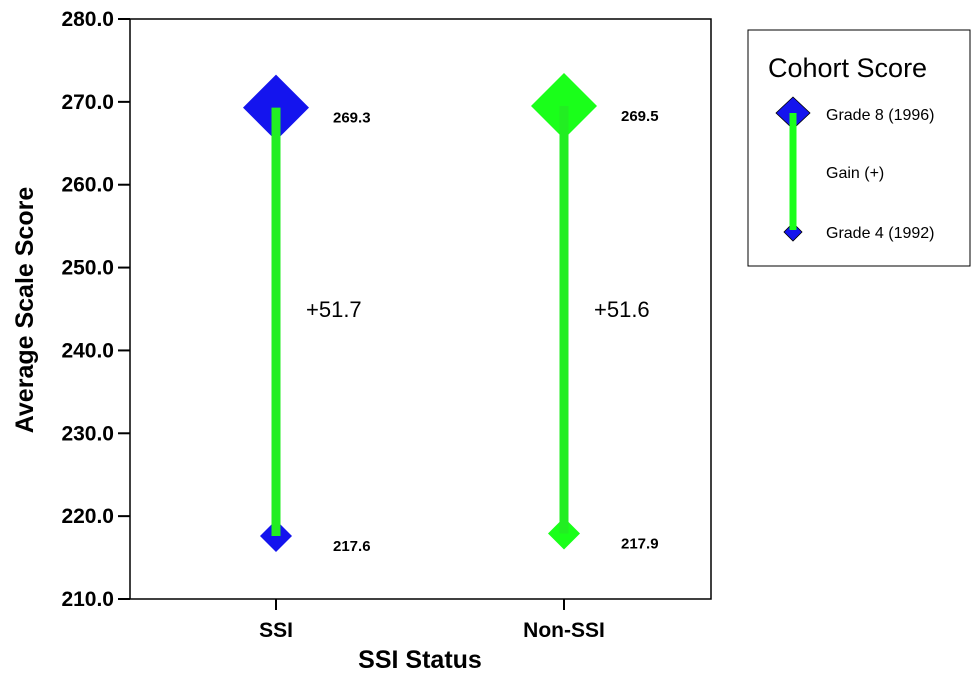  What do you see at coordinates (87, 433) in the screenshot?
I see `y-tick-label: 230.0` at bounding box center [87, 433].